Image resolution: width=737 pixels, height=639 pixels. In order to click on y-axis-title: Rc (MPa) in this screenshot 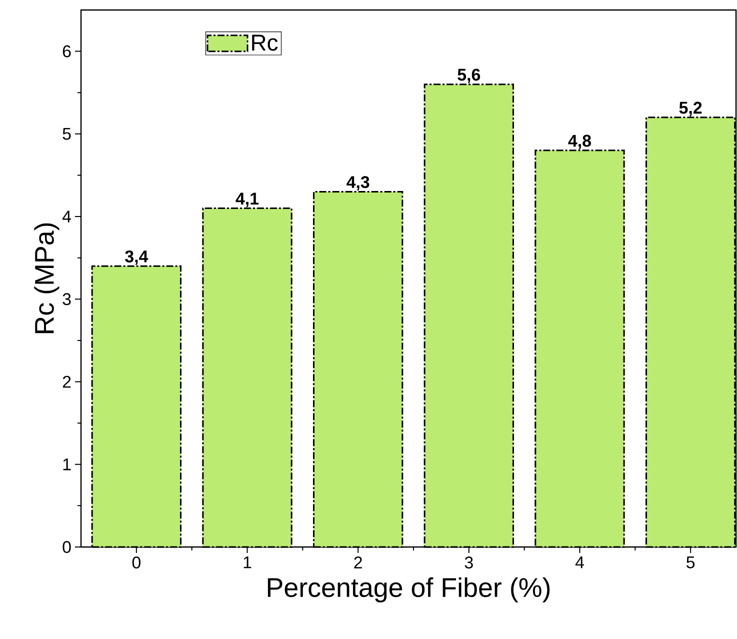, I will do `click(47, 278)`.